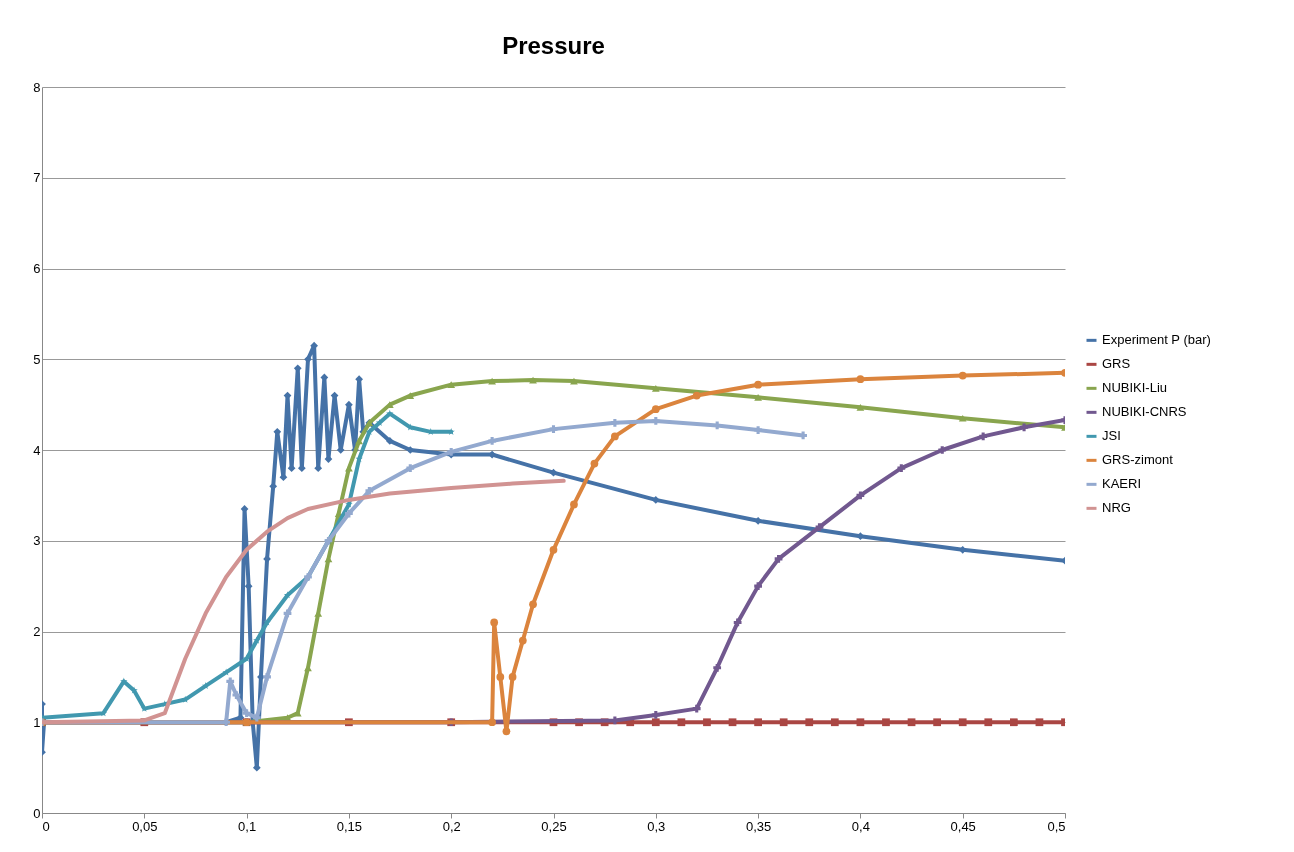 Image resolution: width=1294 pixels, height=852 pixels. Describe the element at coordinates (145, 826) in the screenshot. I see `x-tick-label: 0,05` at that location.